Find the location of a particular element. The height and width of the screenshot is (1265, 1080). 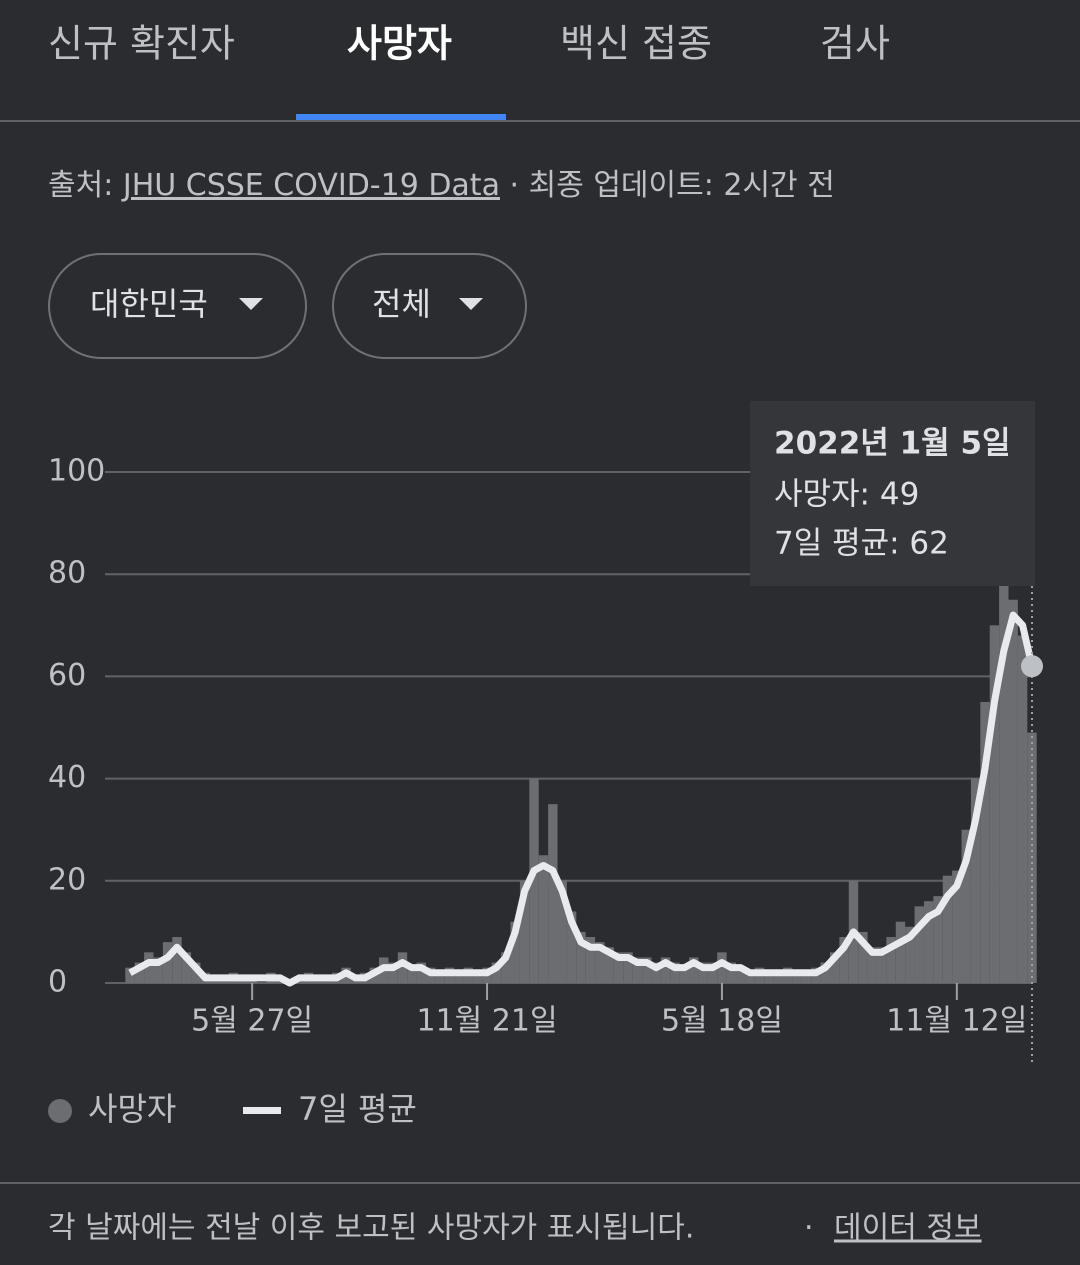

hover-point is located at coordinates (1032, 666).